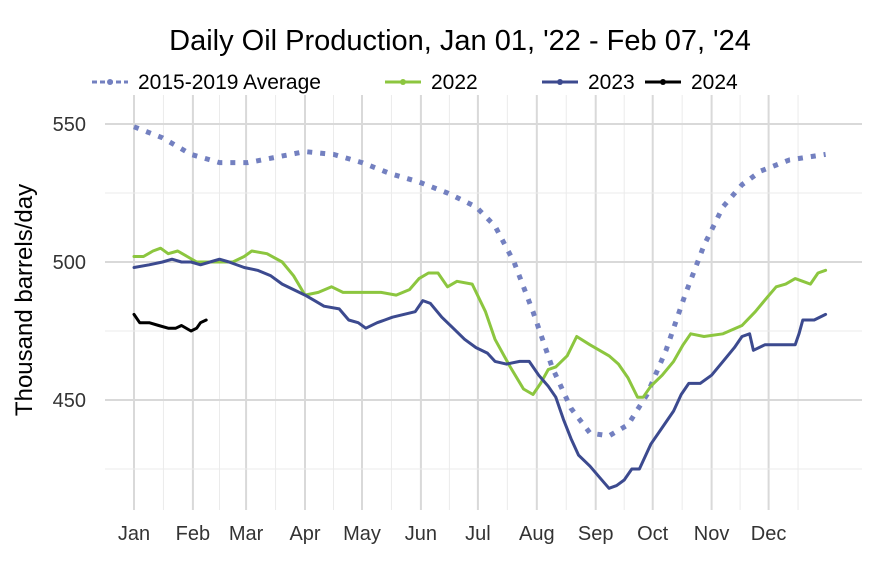  I want to click on x-tick-label: Apr, so click(304, 534).